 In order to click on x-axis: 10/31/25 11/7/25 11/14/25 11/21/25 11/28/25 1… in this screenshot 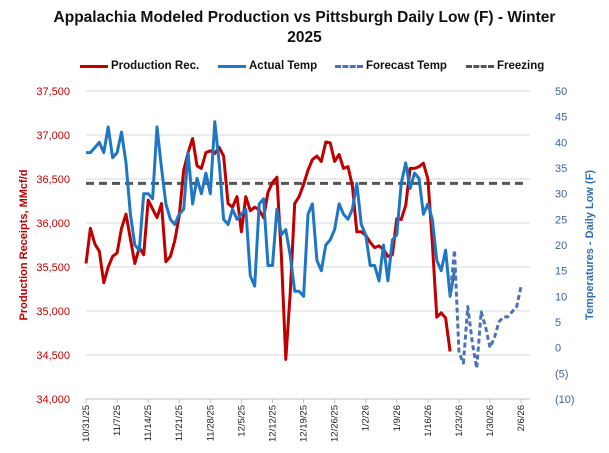, I will do `click(305, 420)`.